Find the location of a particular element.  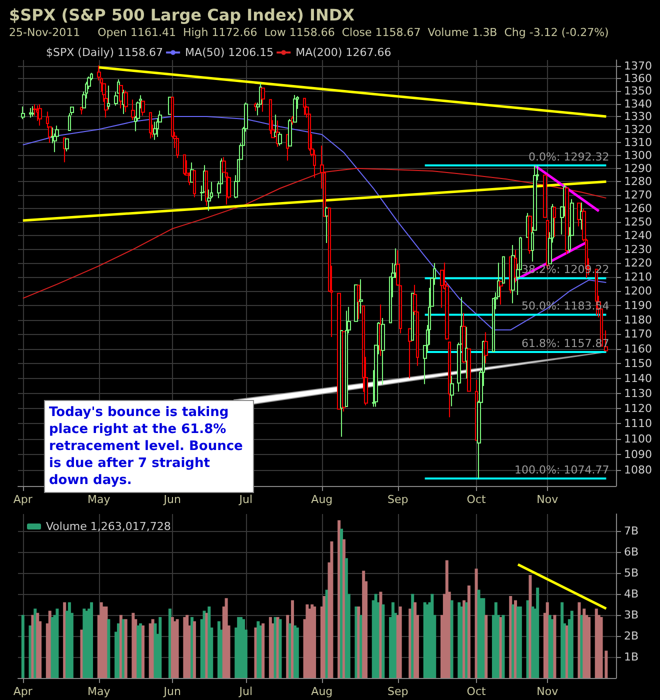

y-tick-label: 7B is located at coordinates (631, 531).